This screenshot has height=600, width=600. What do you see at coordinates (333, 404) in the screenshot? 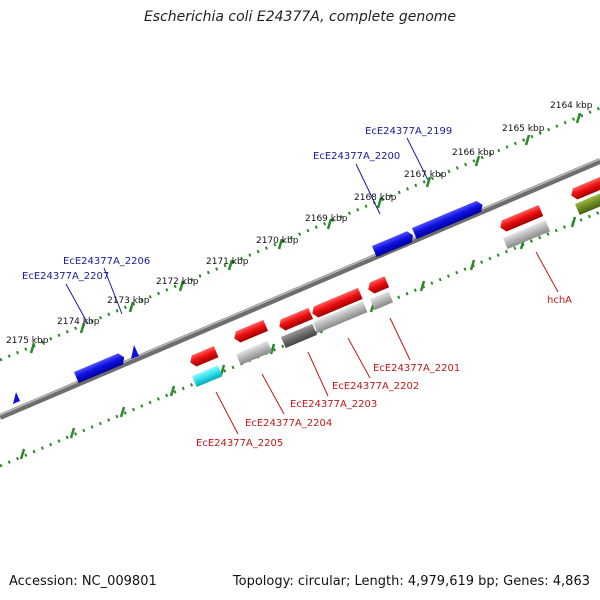
I see `gene-label: EcE24377A_2203` at bounding box center [333, 404].